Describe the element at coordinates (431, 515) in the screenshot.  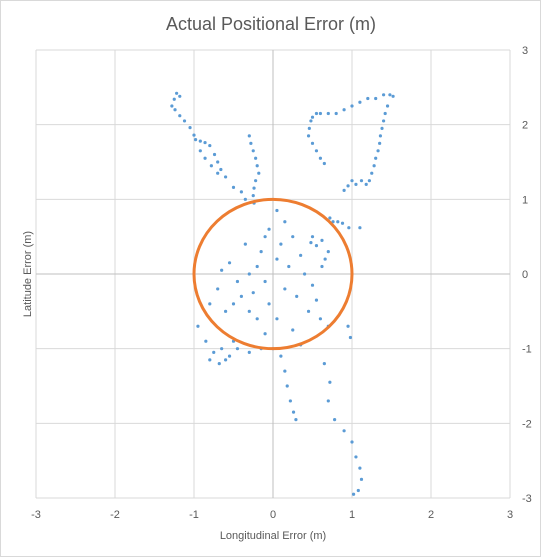
I see `x-tick-label: 2` at that location.